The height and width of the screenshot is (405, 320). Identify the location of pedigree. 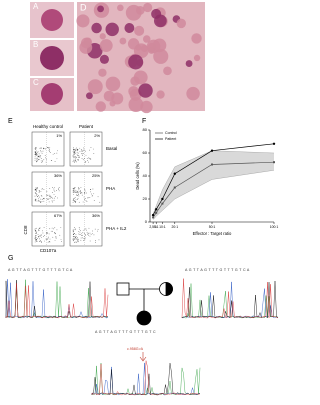
(144, 304).